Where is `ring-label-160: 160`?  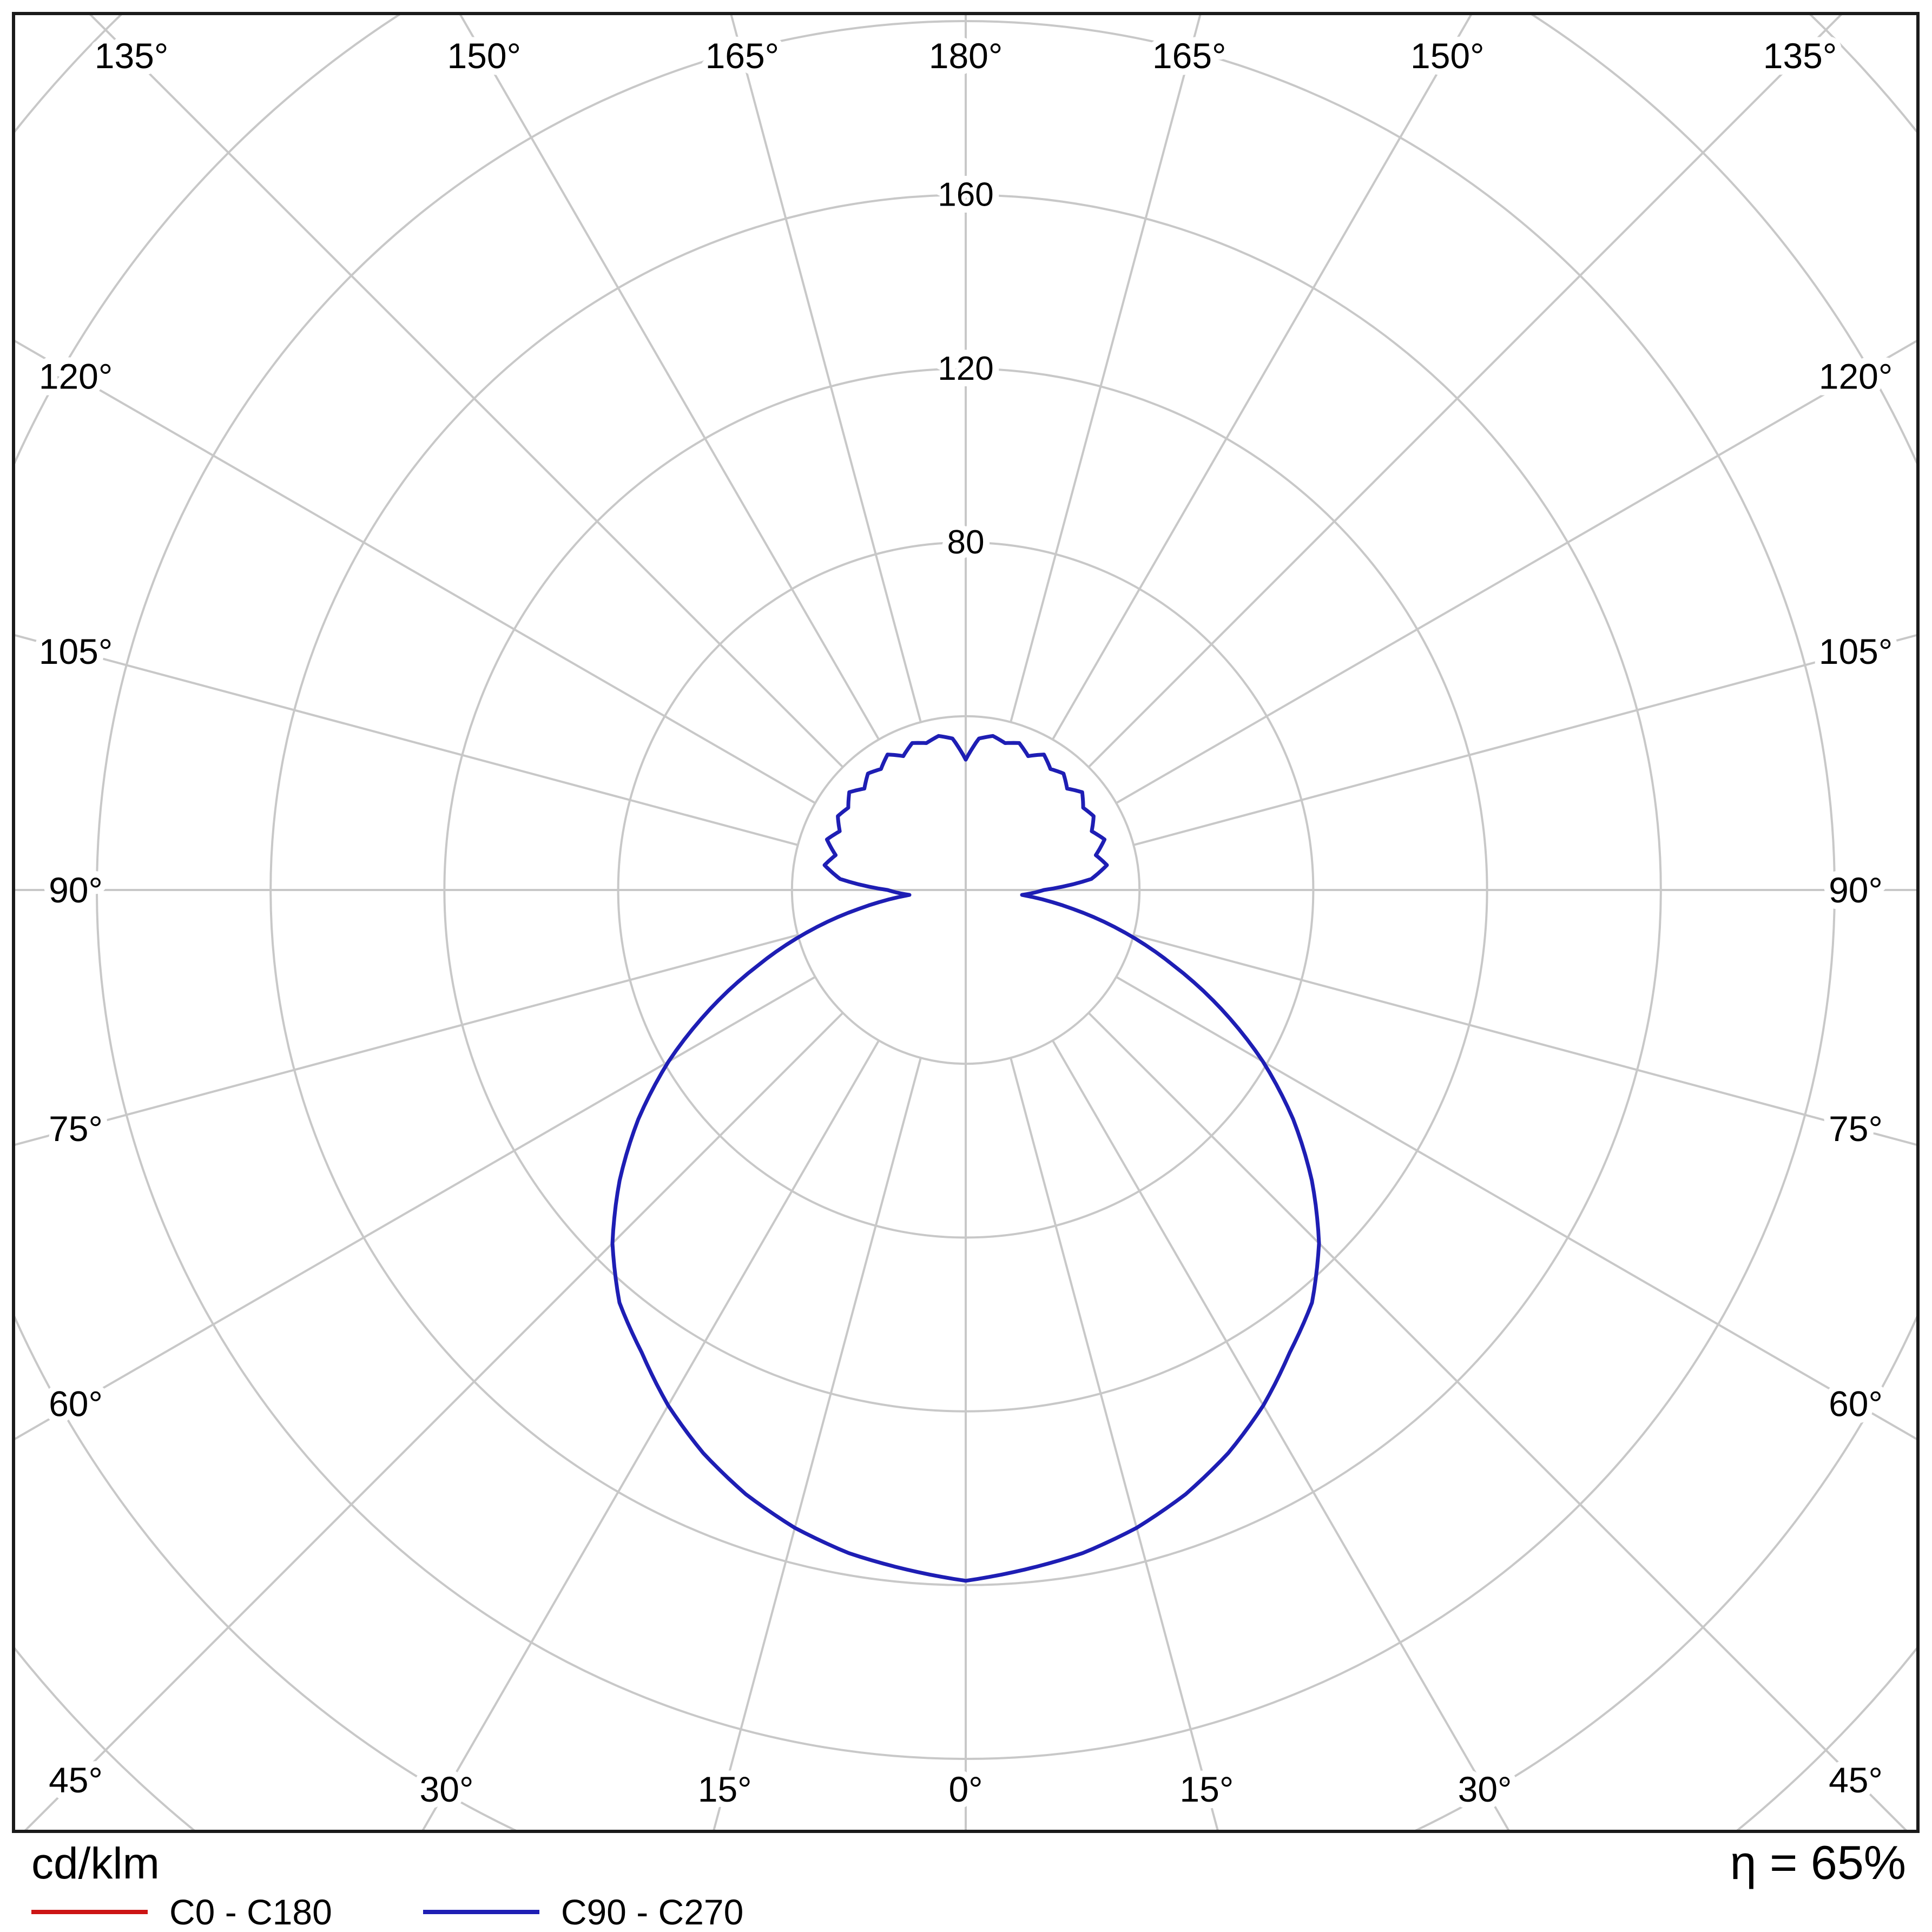
ring-label-160: 160 is located at coordinates (965, 195).